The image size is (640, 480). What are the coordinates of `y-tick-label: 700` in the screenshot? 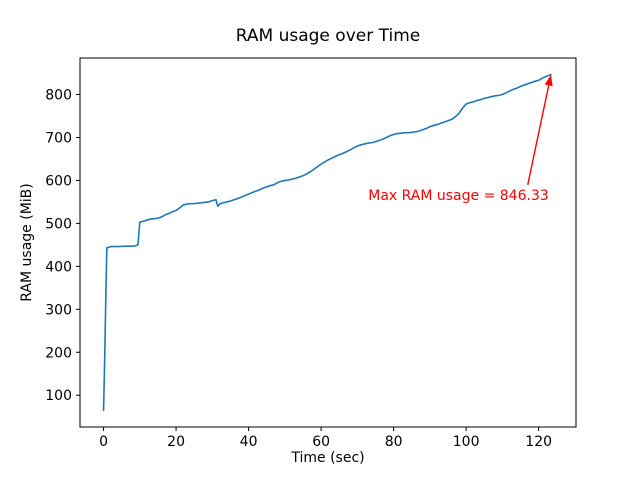 It's located at (58, 138).